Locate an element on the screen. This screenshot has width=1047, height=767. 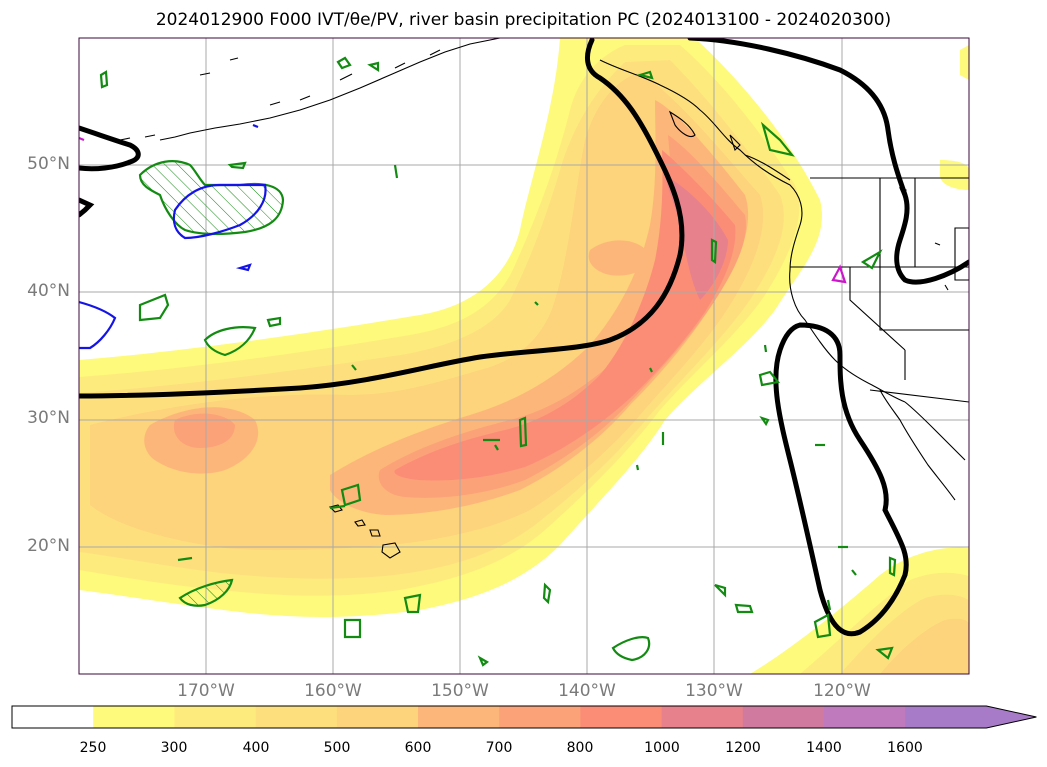
colorbar-tick-label: 700 is located at coordinates (499, 748).